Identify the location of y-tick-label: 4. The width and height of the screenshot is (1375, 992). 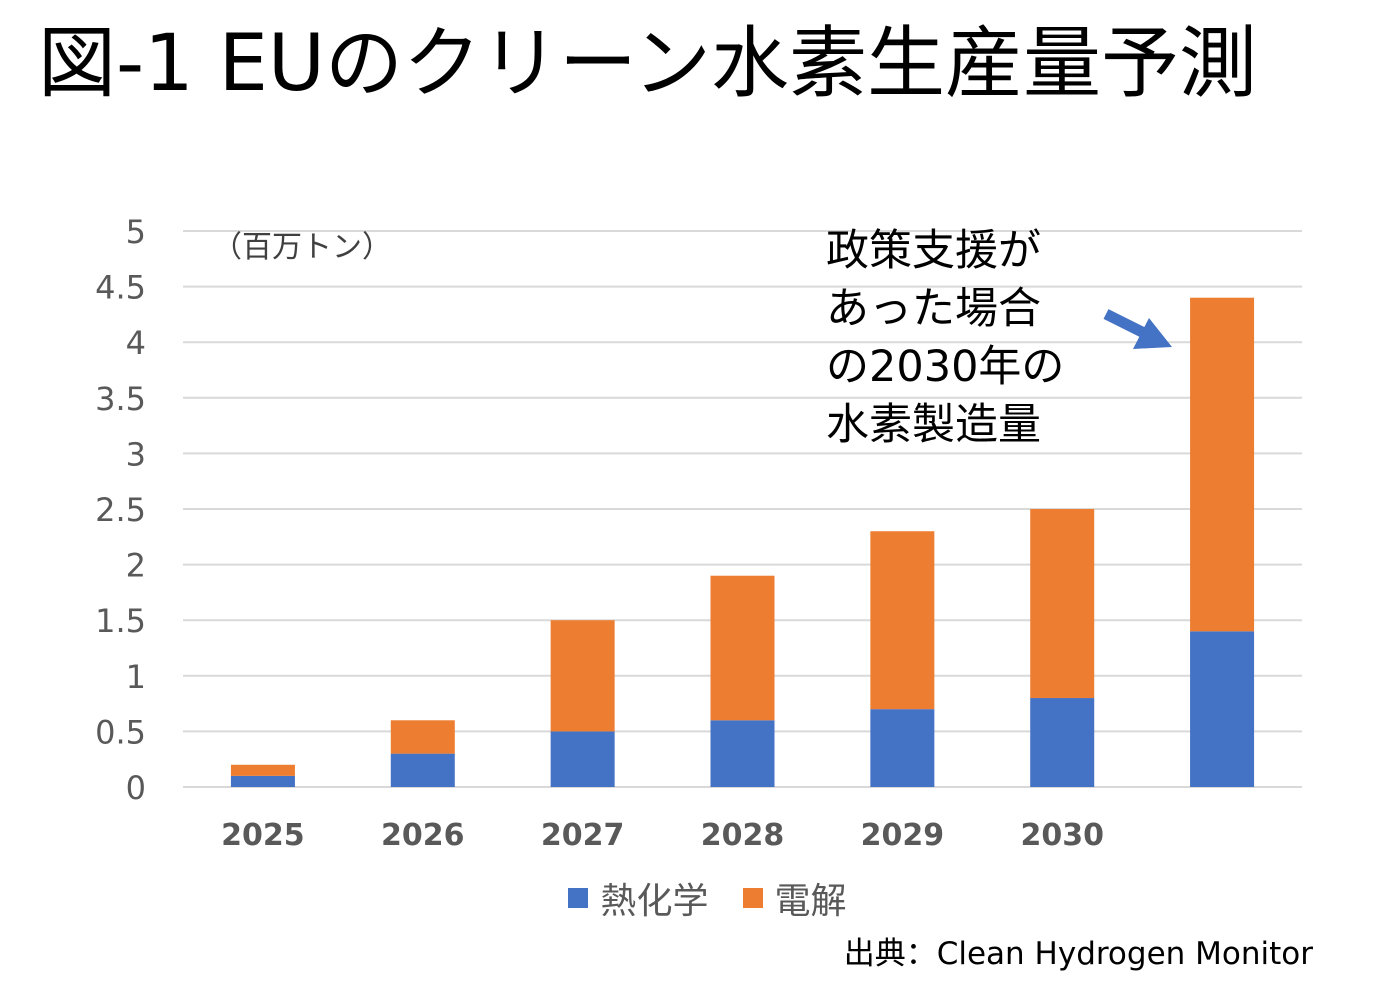
(136, 343).